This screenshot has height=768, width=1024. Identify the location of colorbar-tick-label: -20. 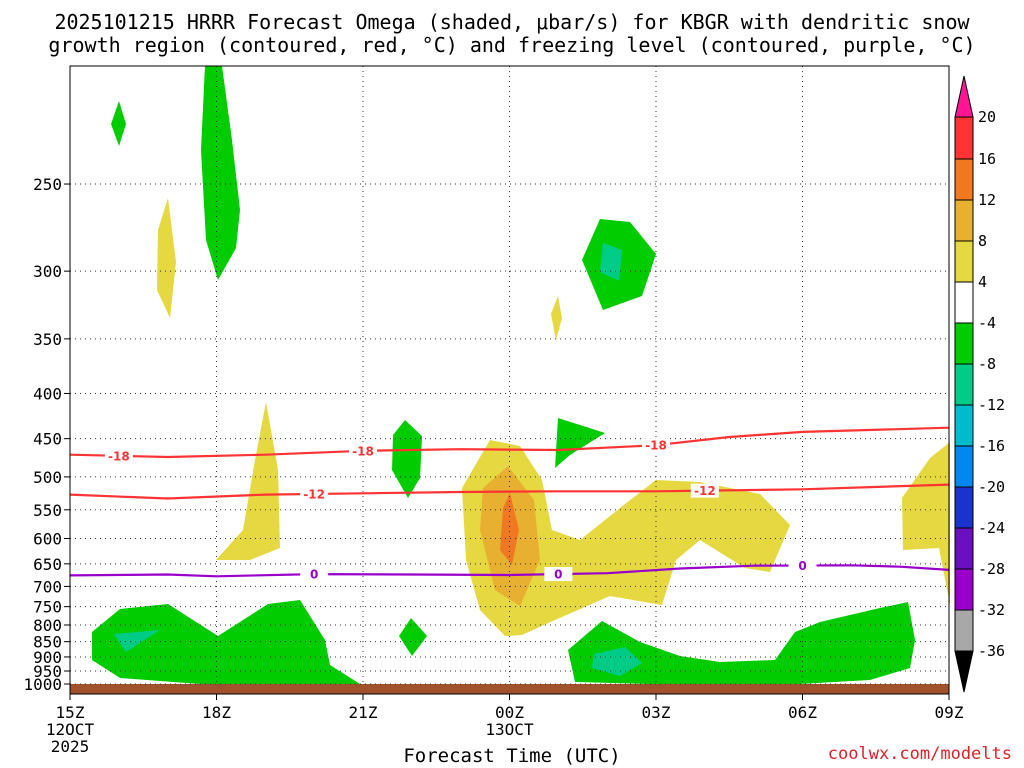
(991, 487).